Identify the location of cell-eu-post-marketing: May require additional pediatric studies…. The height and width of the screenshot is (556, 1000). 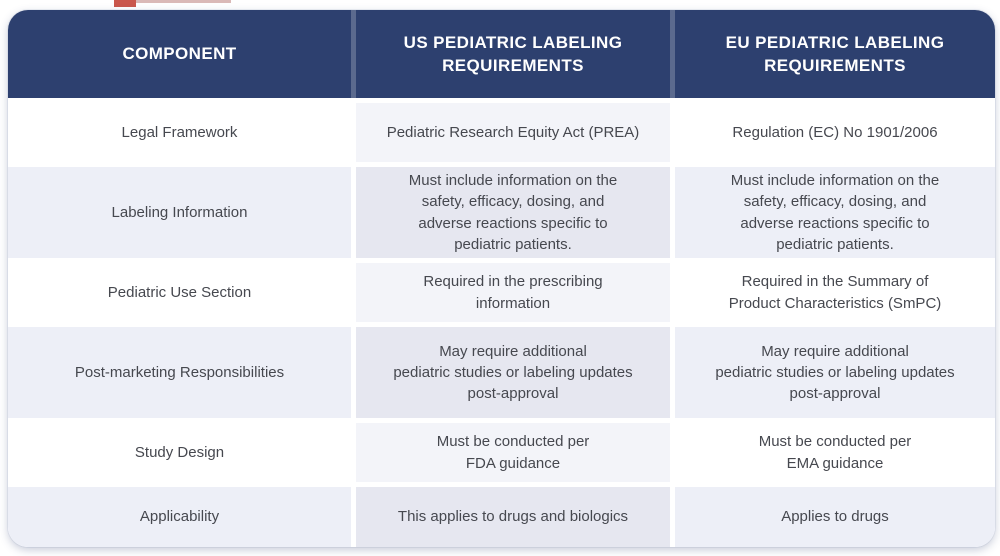
(835, 372).